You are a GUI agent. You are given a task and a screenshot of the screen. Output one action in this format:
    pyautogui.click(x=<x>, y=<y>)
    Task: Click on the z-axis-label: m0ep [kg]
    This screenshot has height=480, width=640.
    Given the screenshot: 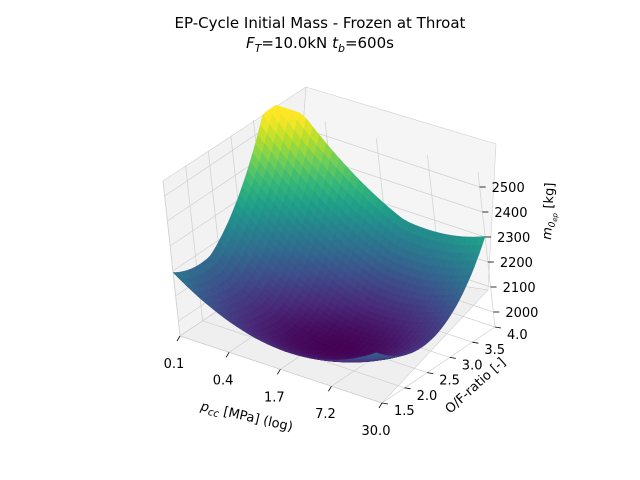 What is the action you would take?
    pyautogui.click(x=550, y=211)
    